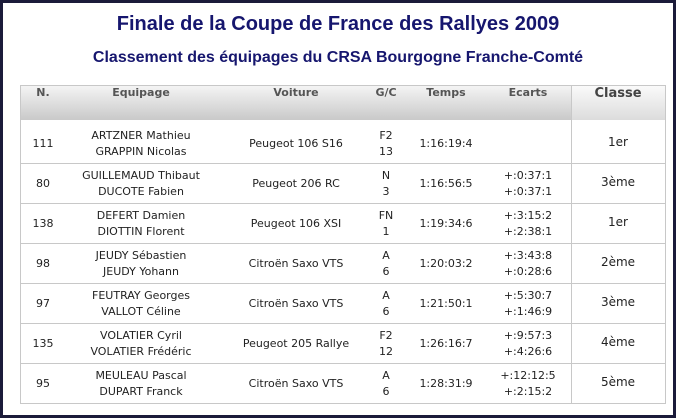  What do you see at coordinates (528, 255) in the screenshot?
I see `gap: +:3:43:8` at bounding box center [528, 255].